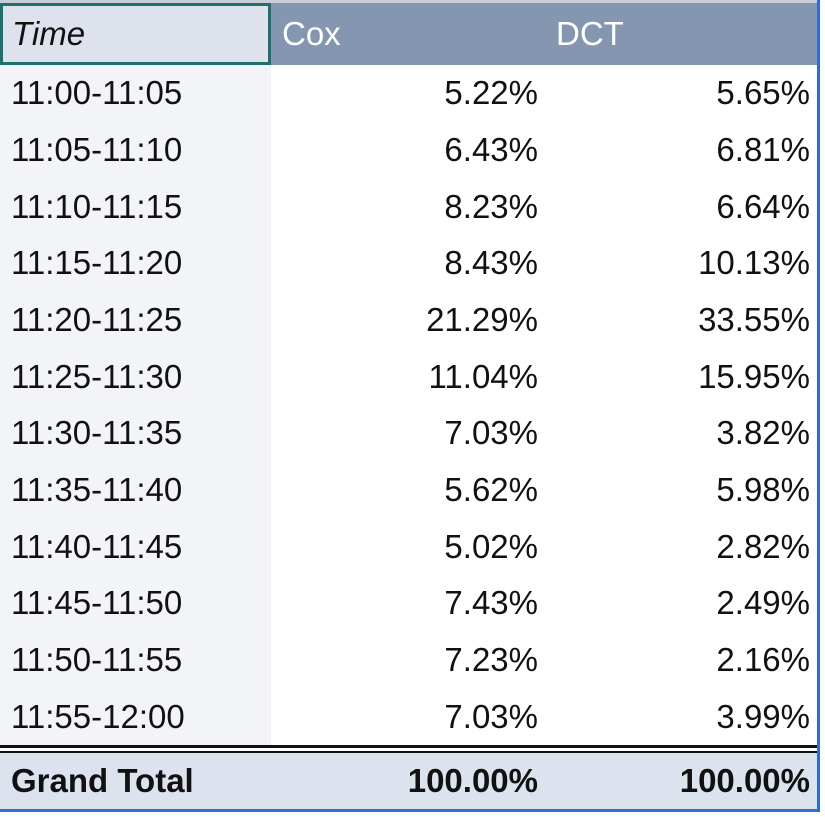 This screenshot has width=825, height=817. I want to click on row-label: 11:45-11:50, so click(135, 603).